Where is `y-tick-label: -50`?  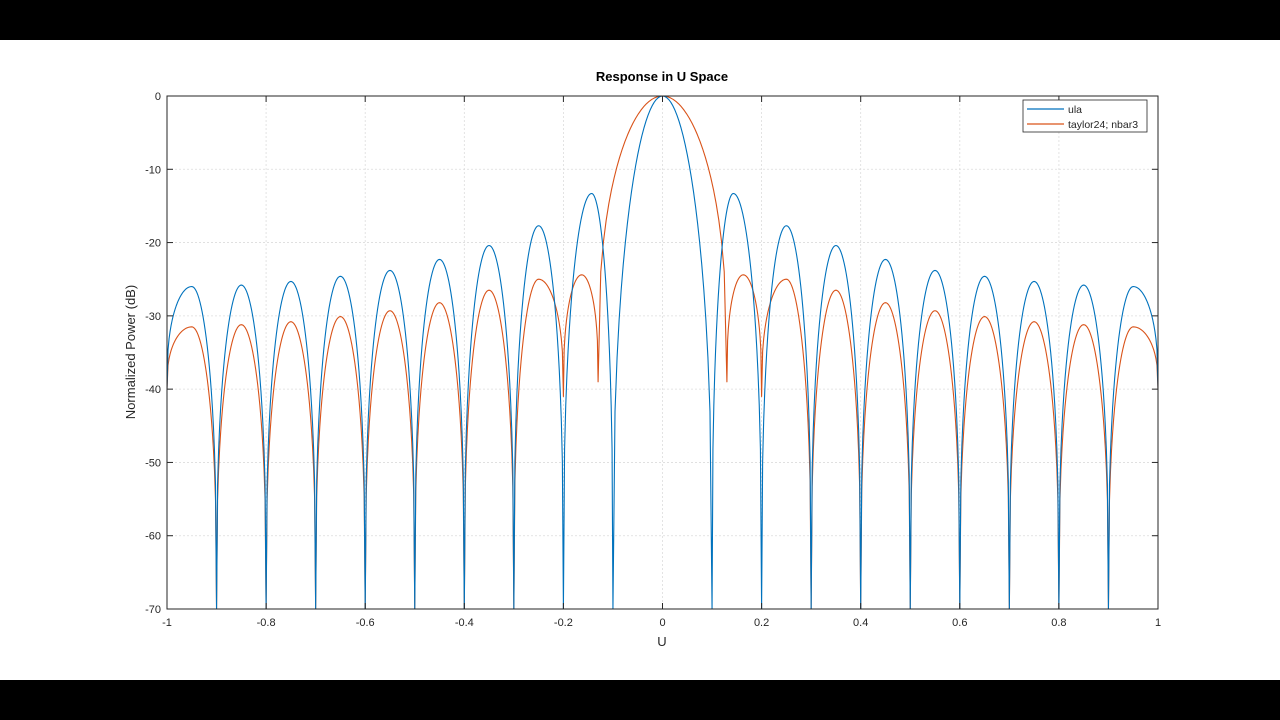
y-tick-label: -50 is located at coordinates (153, 463).